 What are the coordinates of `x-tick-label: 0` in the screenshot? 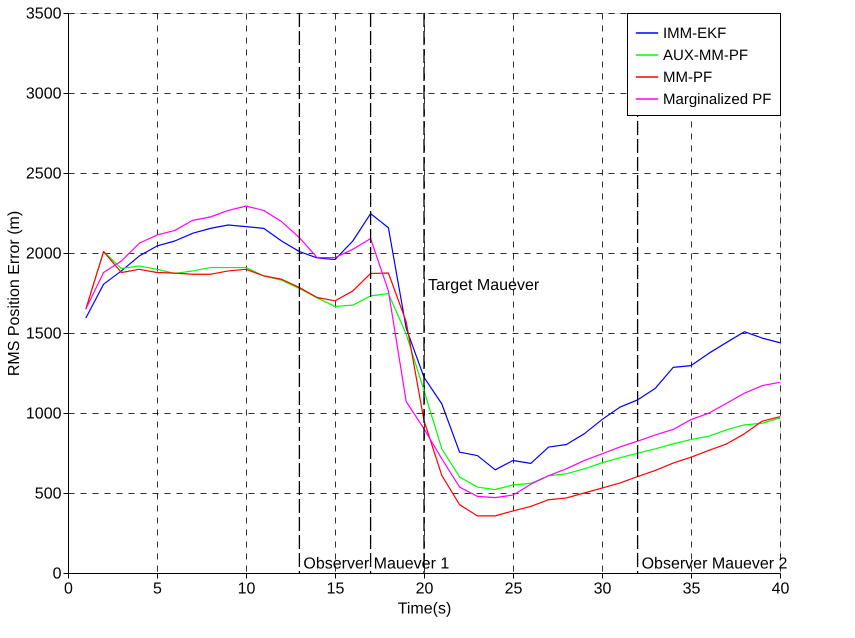 It's located at (69, 589).